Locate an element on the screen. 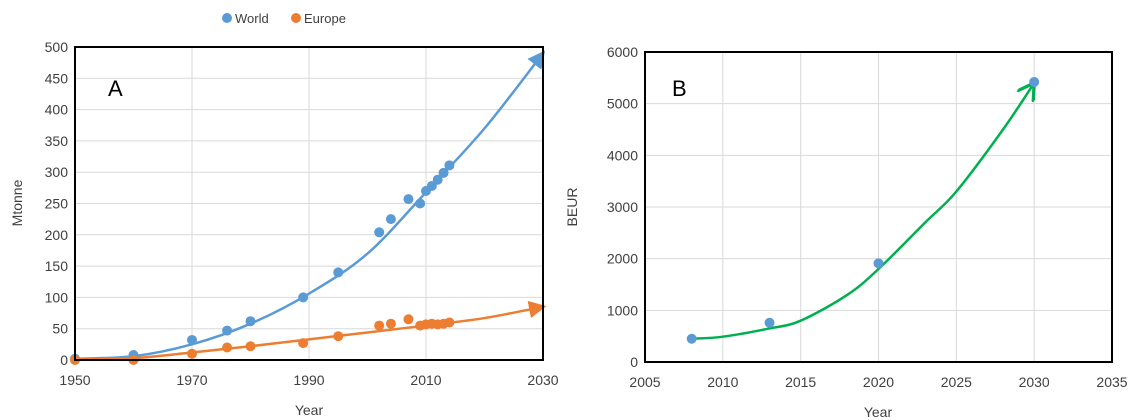  x-tick-label: 1990 is located at coordinates (308, 380).